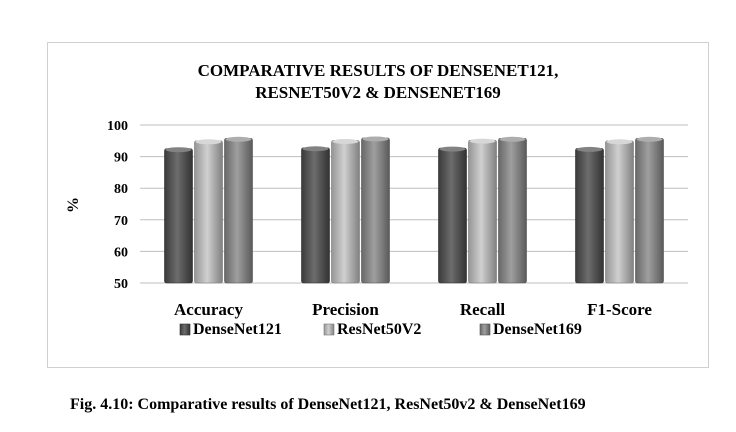 The image size is (736, 432). I want to click on x-category-label: Precision, so click(345, 309).